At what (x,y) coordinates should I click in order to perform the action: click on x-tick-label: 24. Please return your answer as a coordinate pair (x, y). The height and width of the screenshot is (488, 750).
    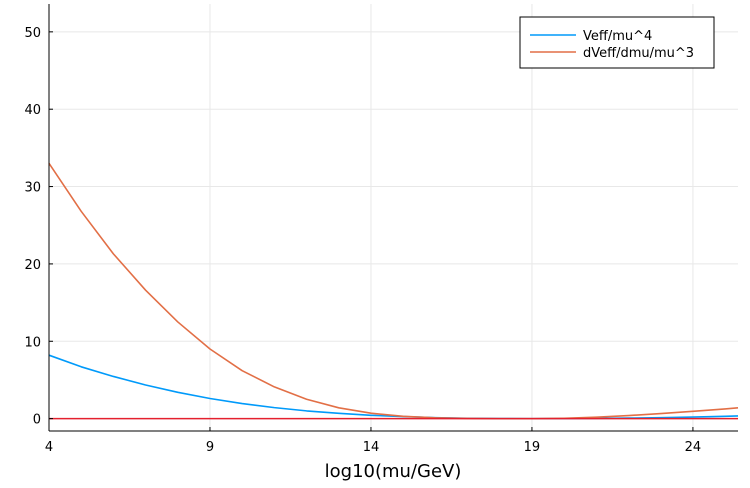
    Looking at the image, I should click on (693, 447).